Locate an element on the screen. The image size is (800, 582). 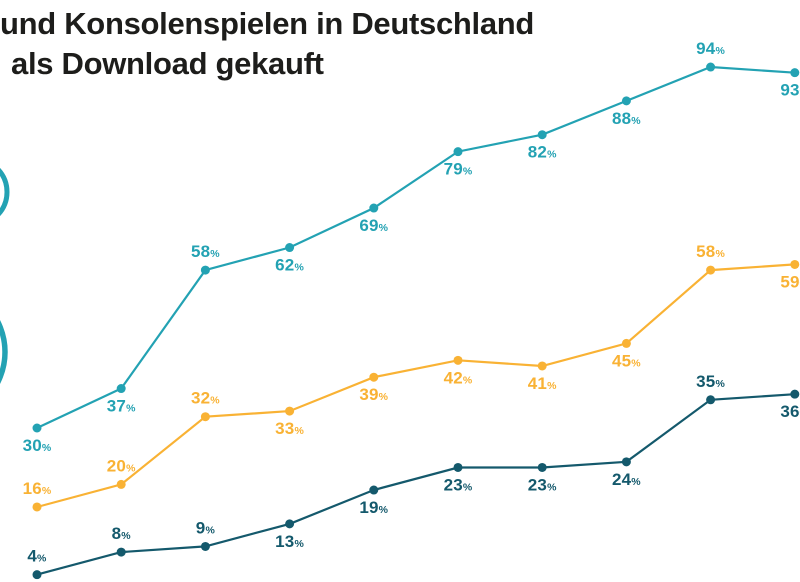
amber-middle-line-value-label: 59% is located at coordinates (790, 281).